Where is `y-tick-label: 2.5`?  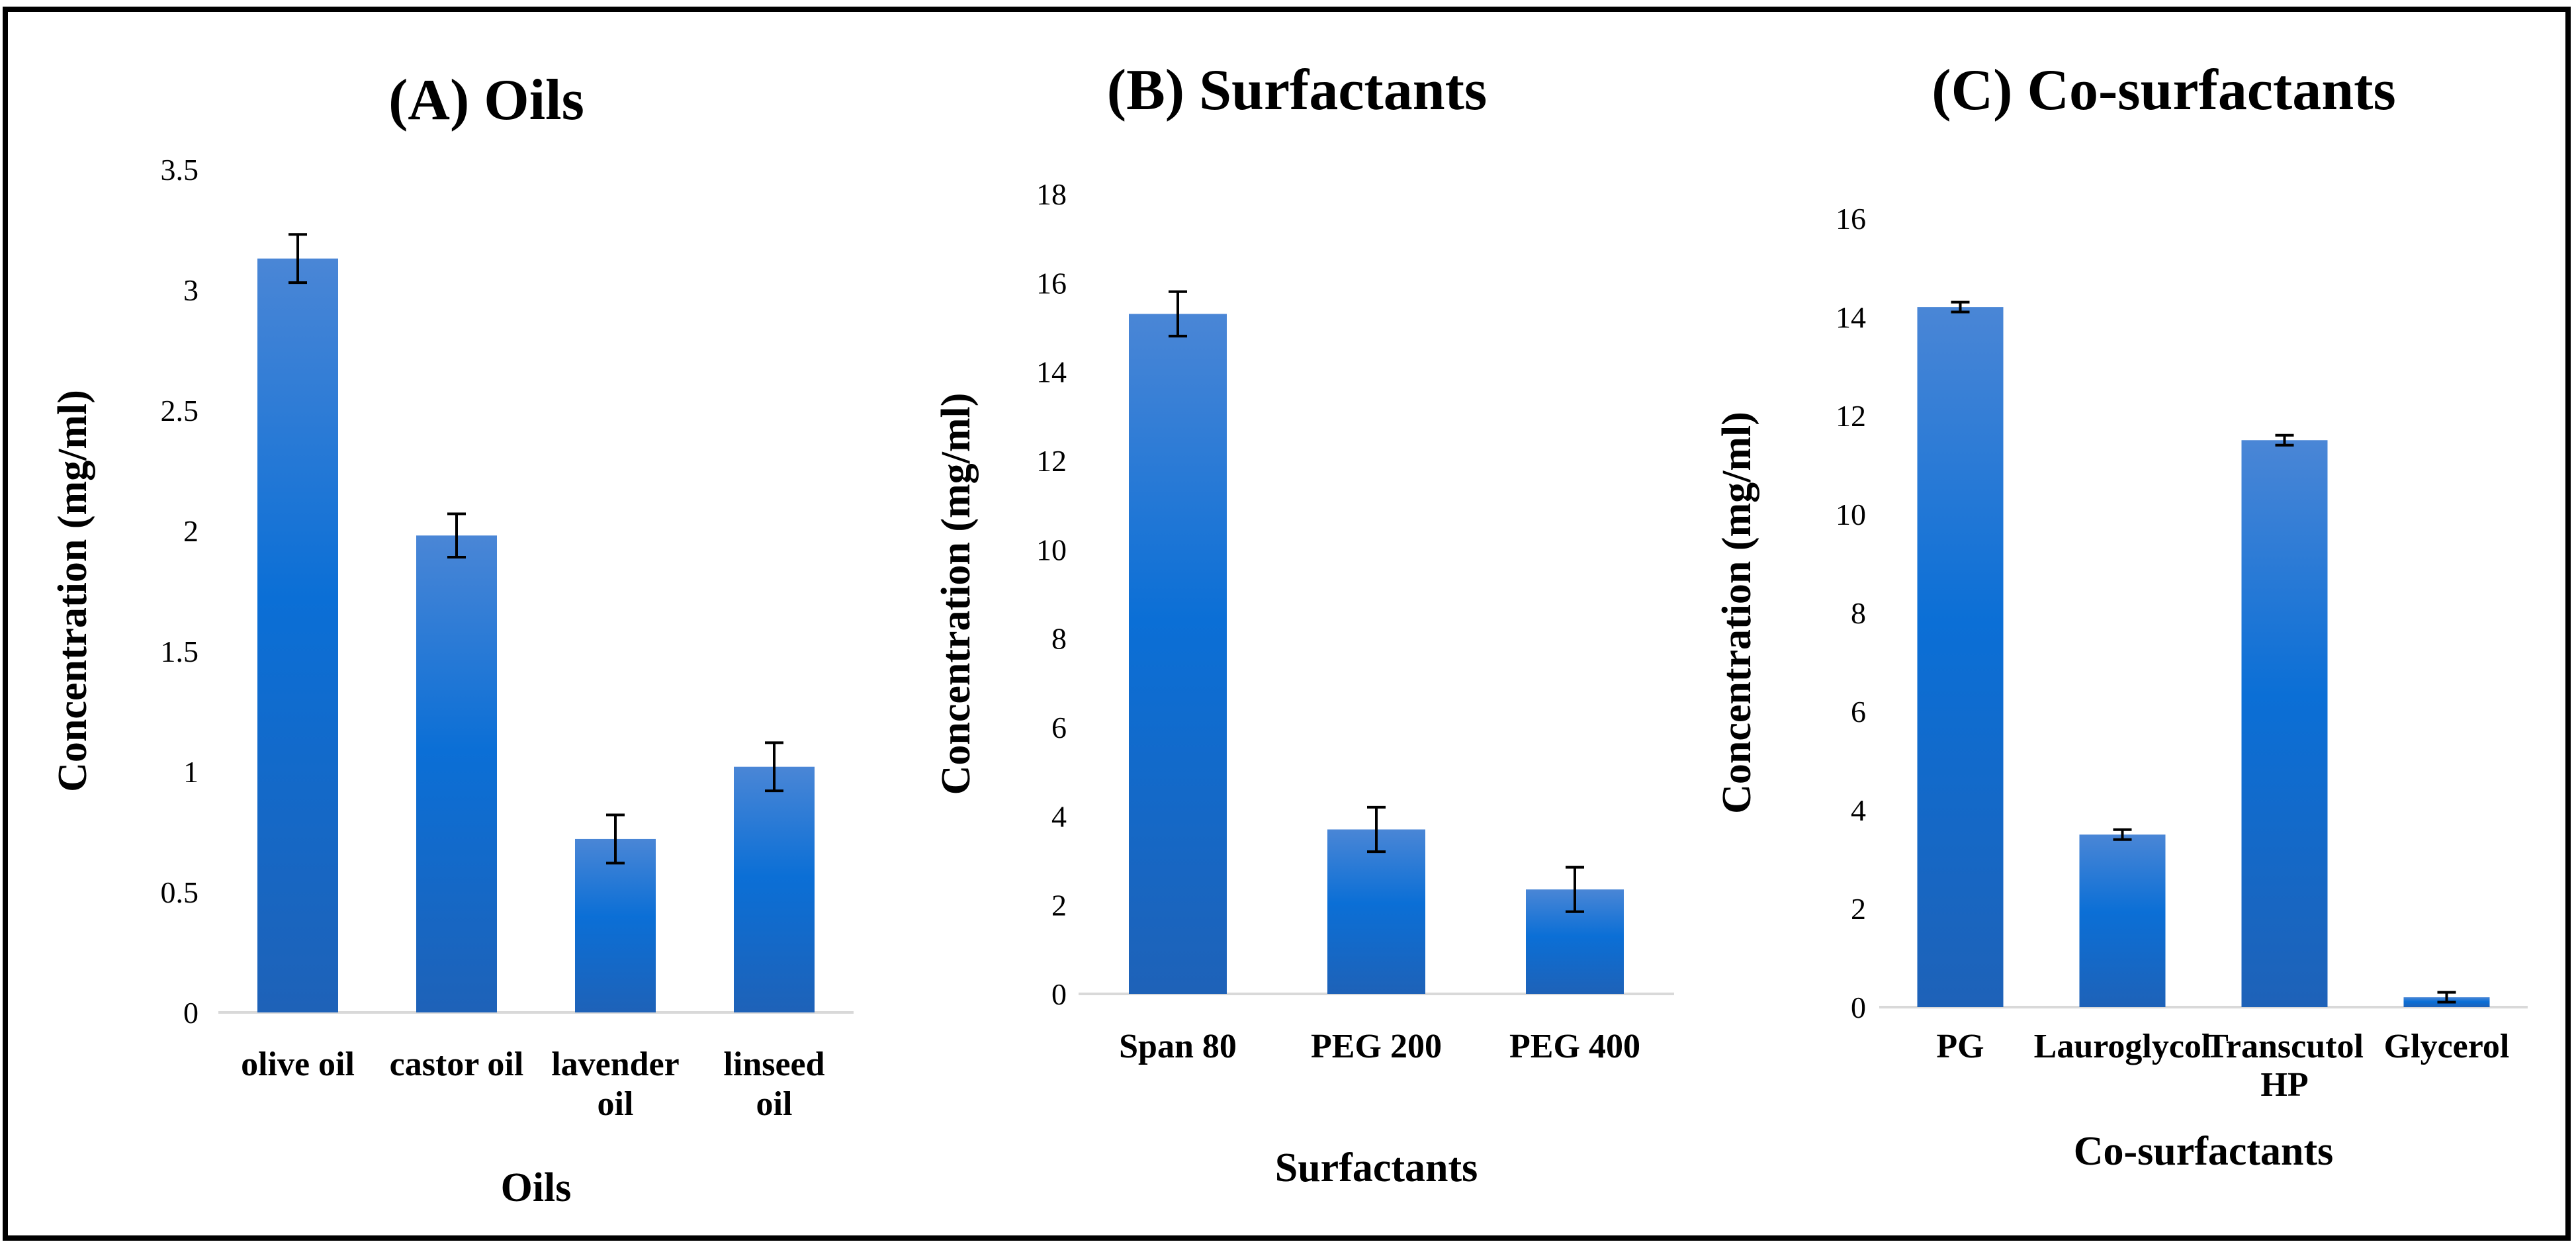 y-tick-label: 2.5 is located at coordinates (180, 410).